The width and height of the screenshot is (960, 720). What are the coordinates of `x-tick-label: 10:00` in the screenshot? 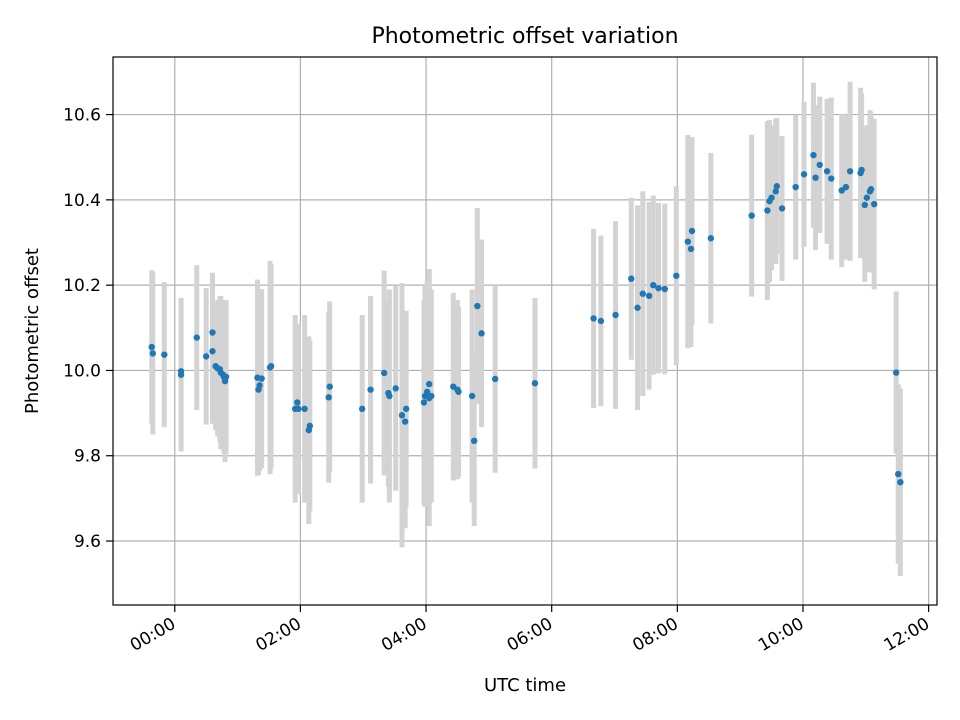 It's located at (781, 635).